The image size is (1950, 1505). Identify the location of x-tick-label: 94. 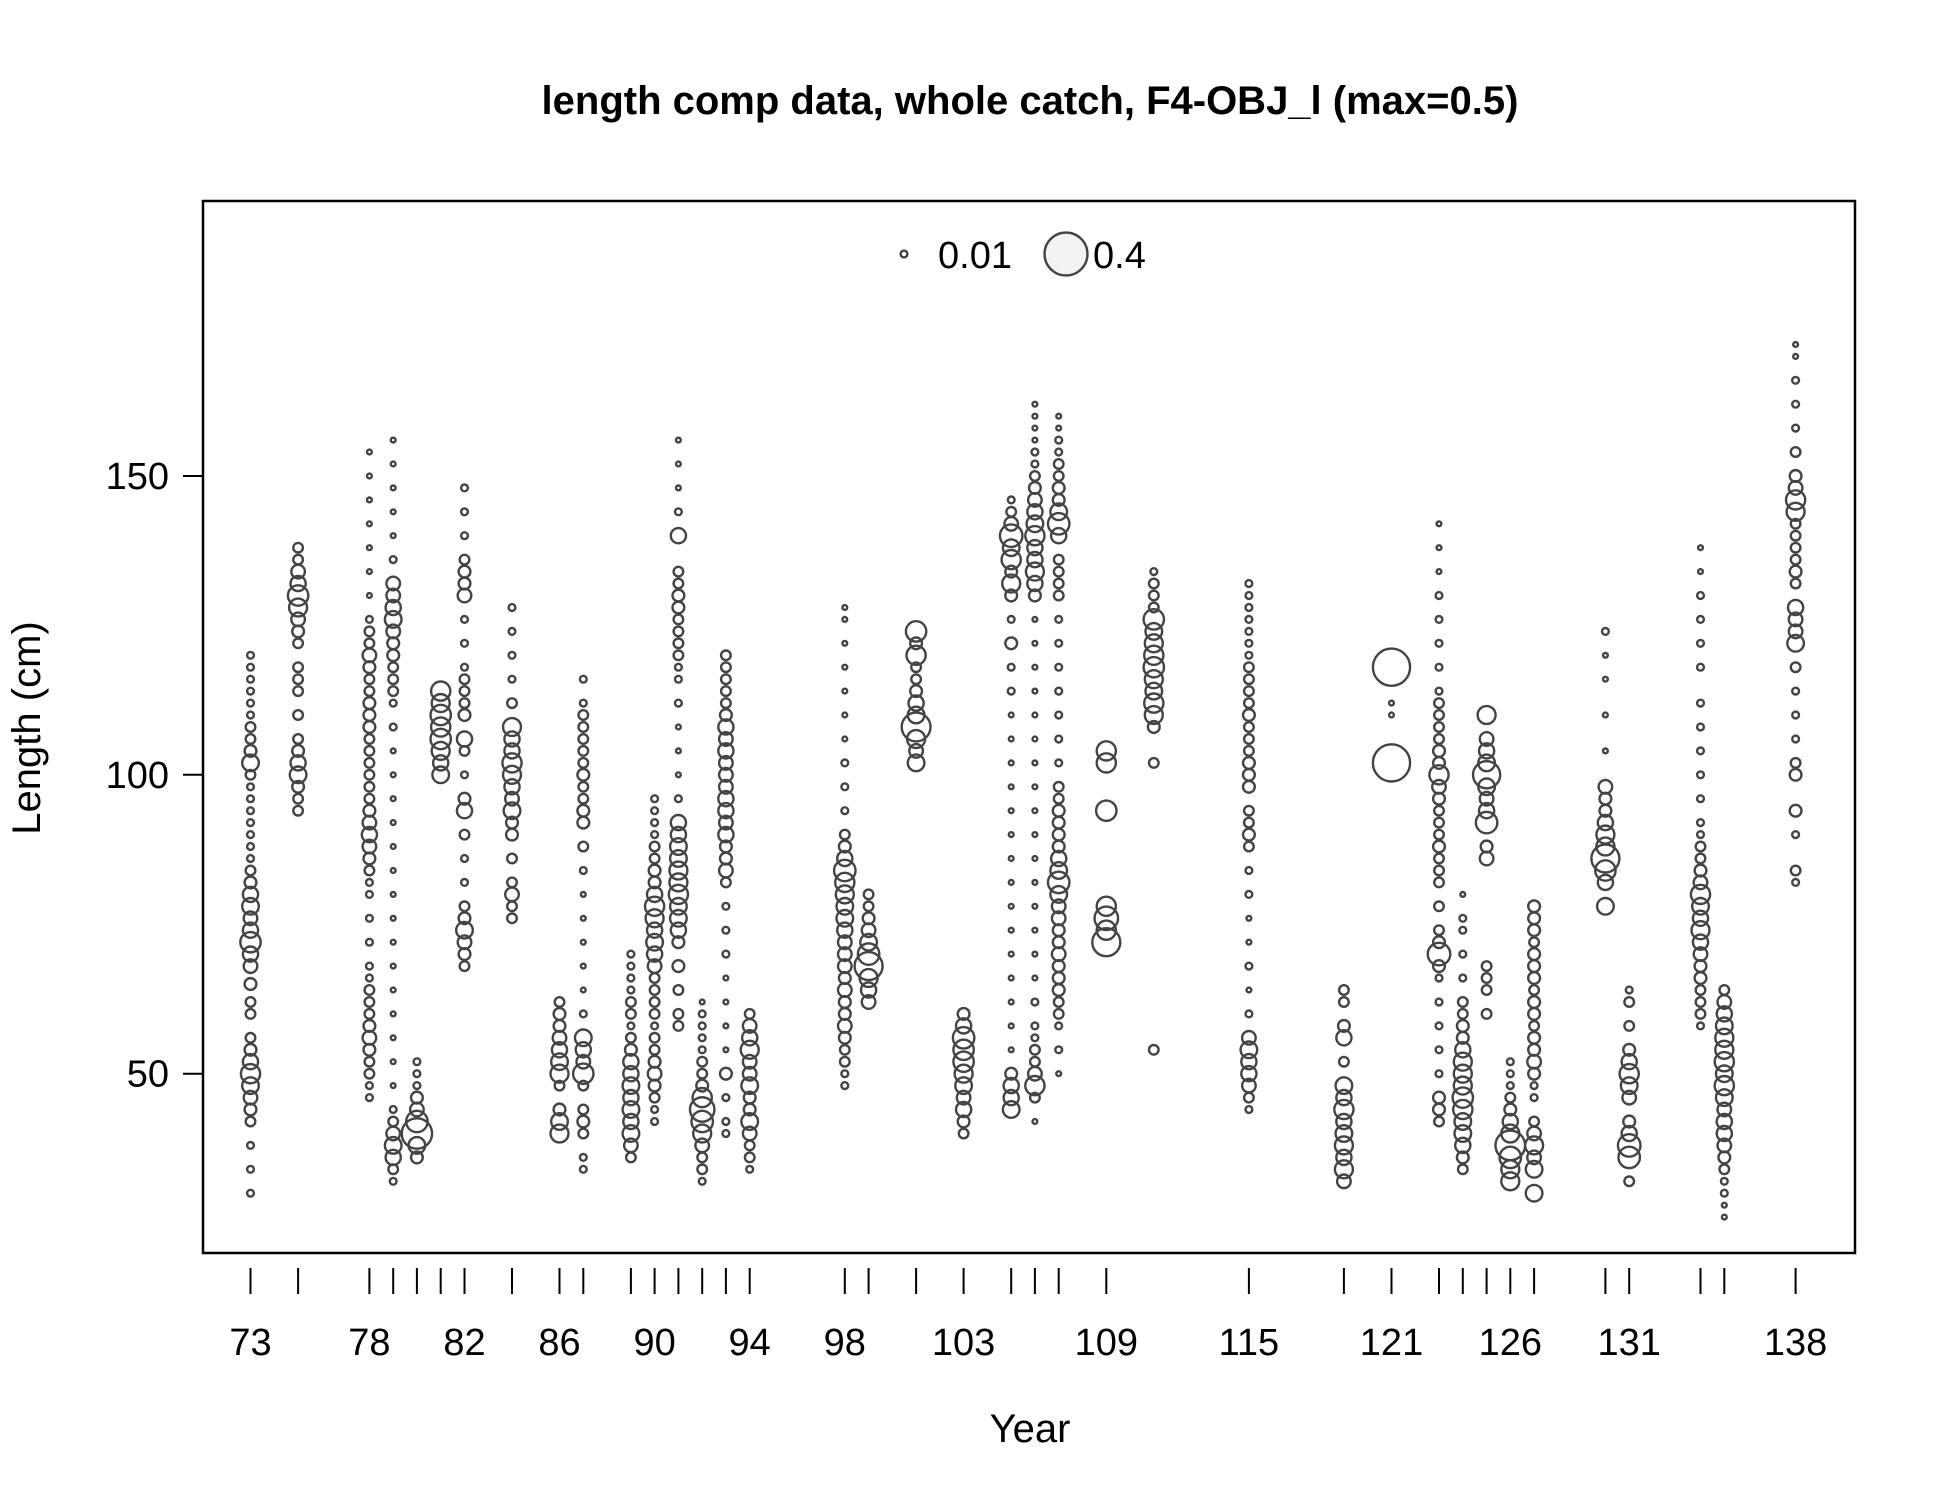
(750, 1343).